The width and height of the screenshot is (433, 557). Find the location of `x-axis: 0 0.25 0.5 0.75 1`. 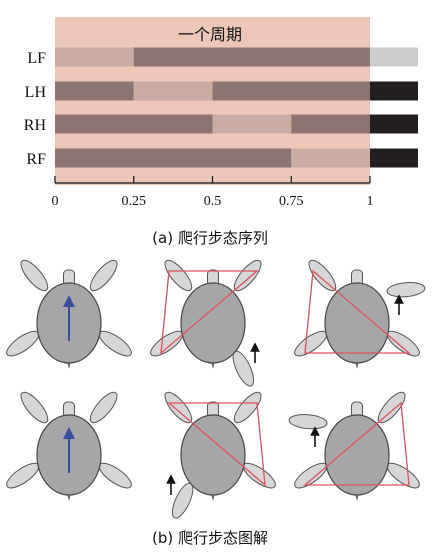

x-axis: 0 0.25 0.5 0.75 1 is located at coordinates (213, 192).